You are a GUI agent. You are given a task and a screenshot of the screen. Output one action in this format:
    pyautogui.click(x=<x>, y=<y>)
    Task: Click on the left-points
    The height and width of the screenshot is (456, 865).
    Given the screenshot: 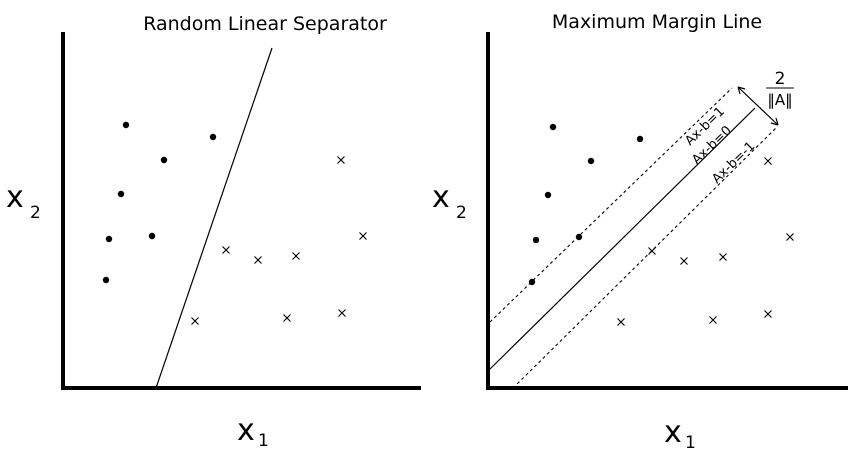 What is the action you would take?
    pyautogui.click(x=234, y=223)
    